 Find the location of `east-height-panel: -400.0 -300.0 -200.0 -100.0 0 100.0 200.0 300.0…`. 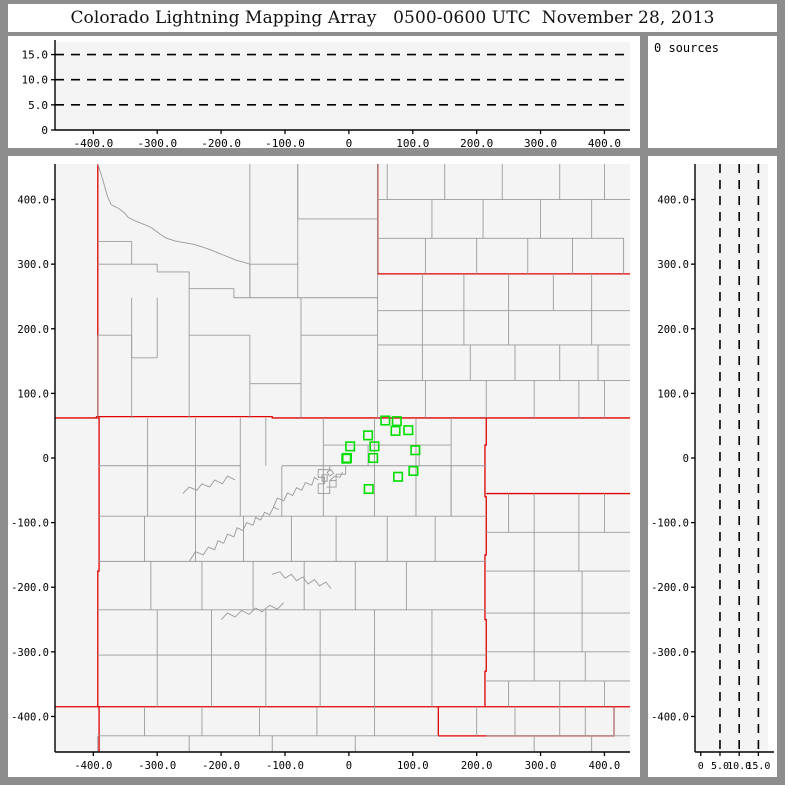

east-height-panel: -400.0 -300.0 -200.0 -100.0 0 100.0 200.0 300.0… is located at coordinates (712, 466).